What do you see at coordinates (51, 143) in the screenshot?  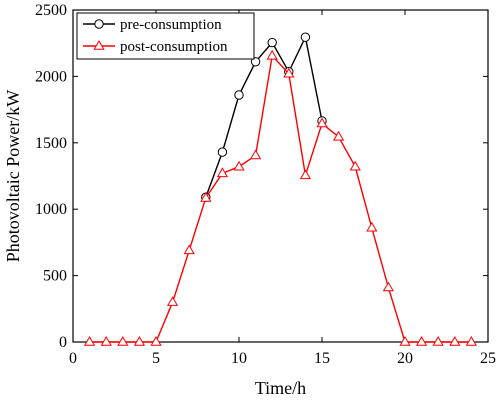 I see `y-tick-label: 1500` at bounding box center [51, 143].